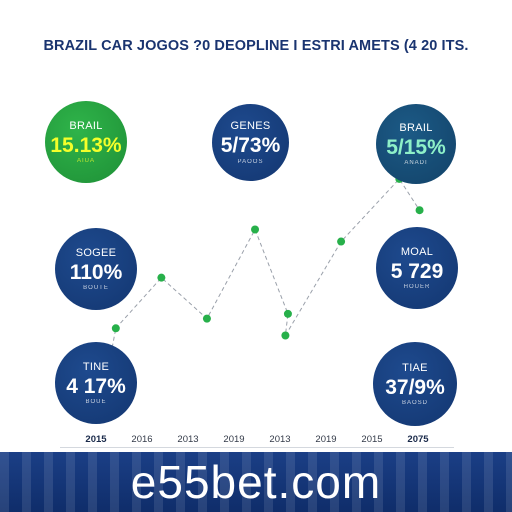 The image size is (512, 512). Describe the element at coordinates (415, 367) in the screenshot. I see `stat-label: TIAE` at that location.